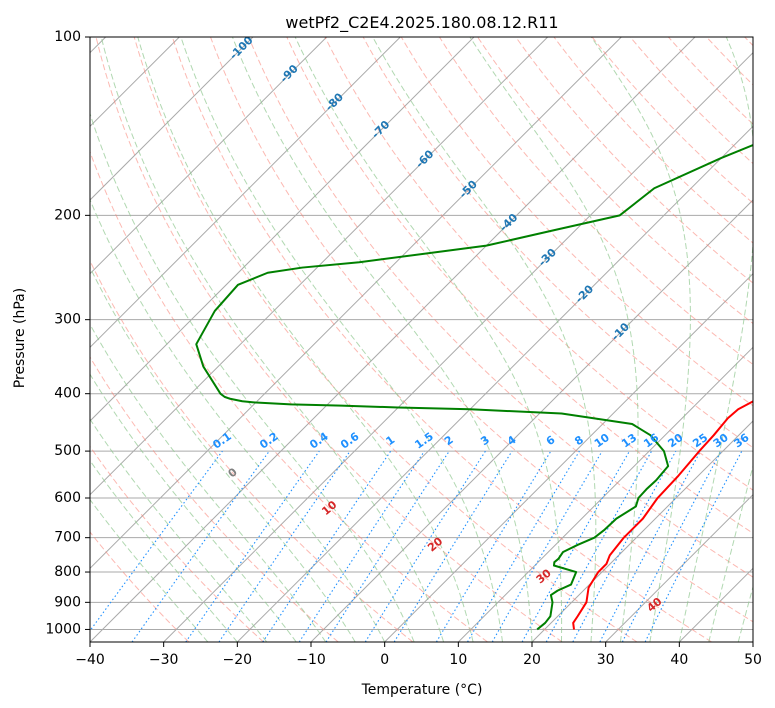  Describe the element at coordinates (67, 394) in the screenshot. I see `y-tick-label: 400` at that location.